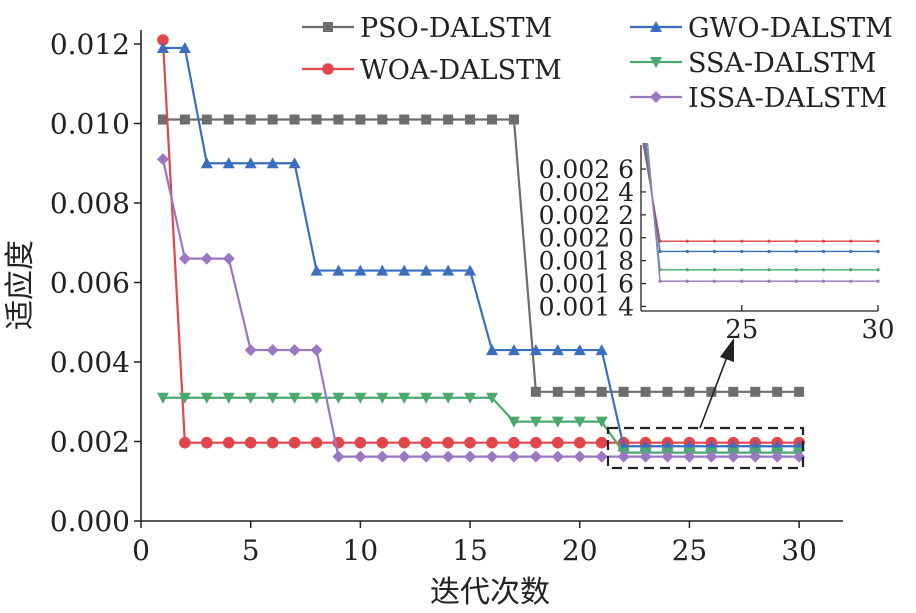 The width and height of the screenshot is (916, 613). What do you see at coordinates (481, 425) in the screenshot?
I see `series-ssa-dalstm` at bounding box center [481, 425].